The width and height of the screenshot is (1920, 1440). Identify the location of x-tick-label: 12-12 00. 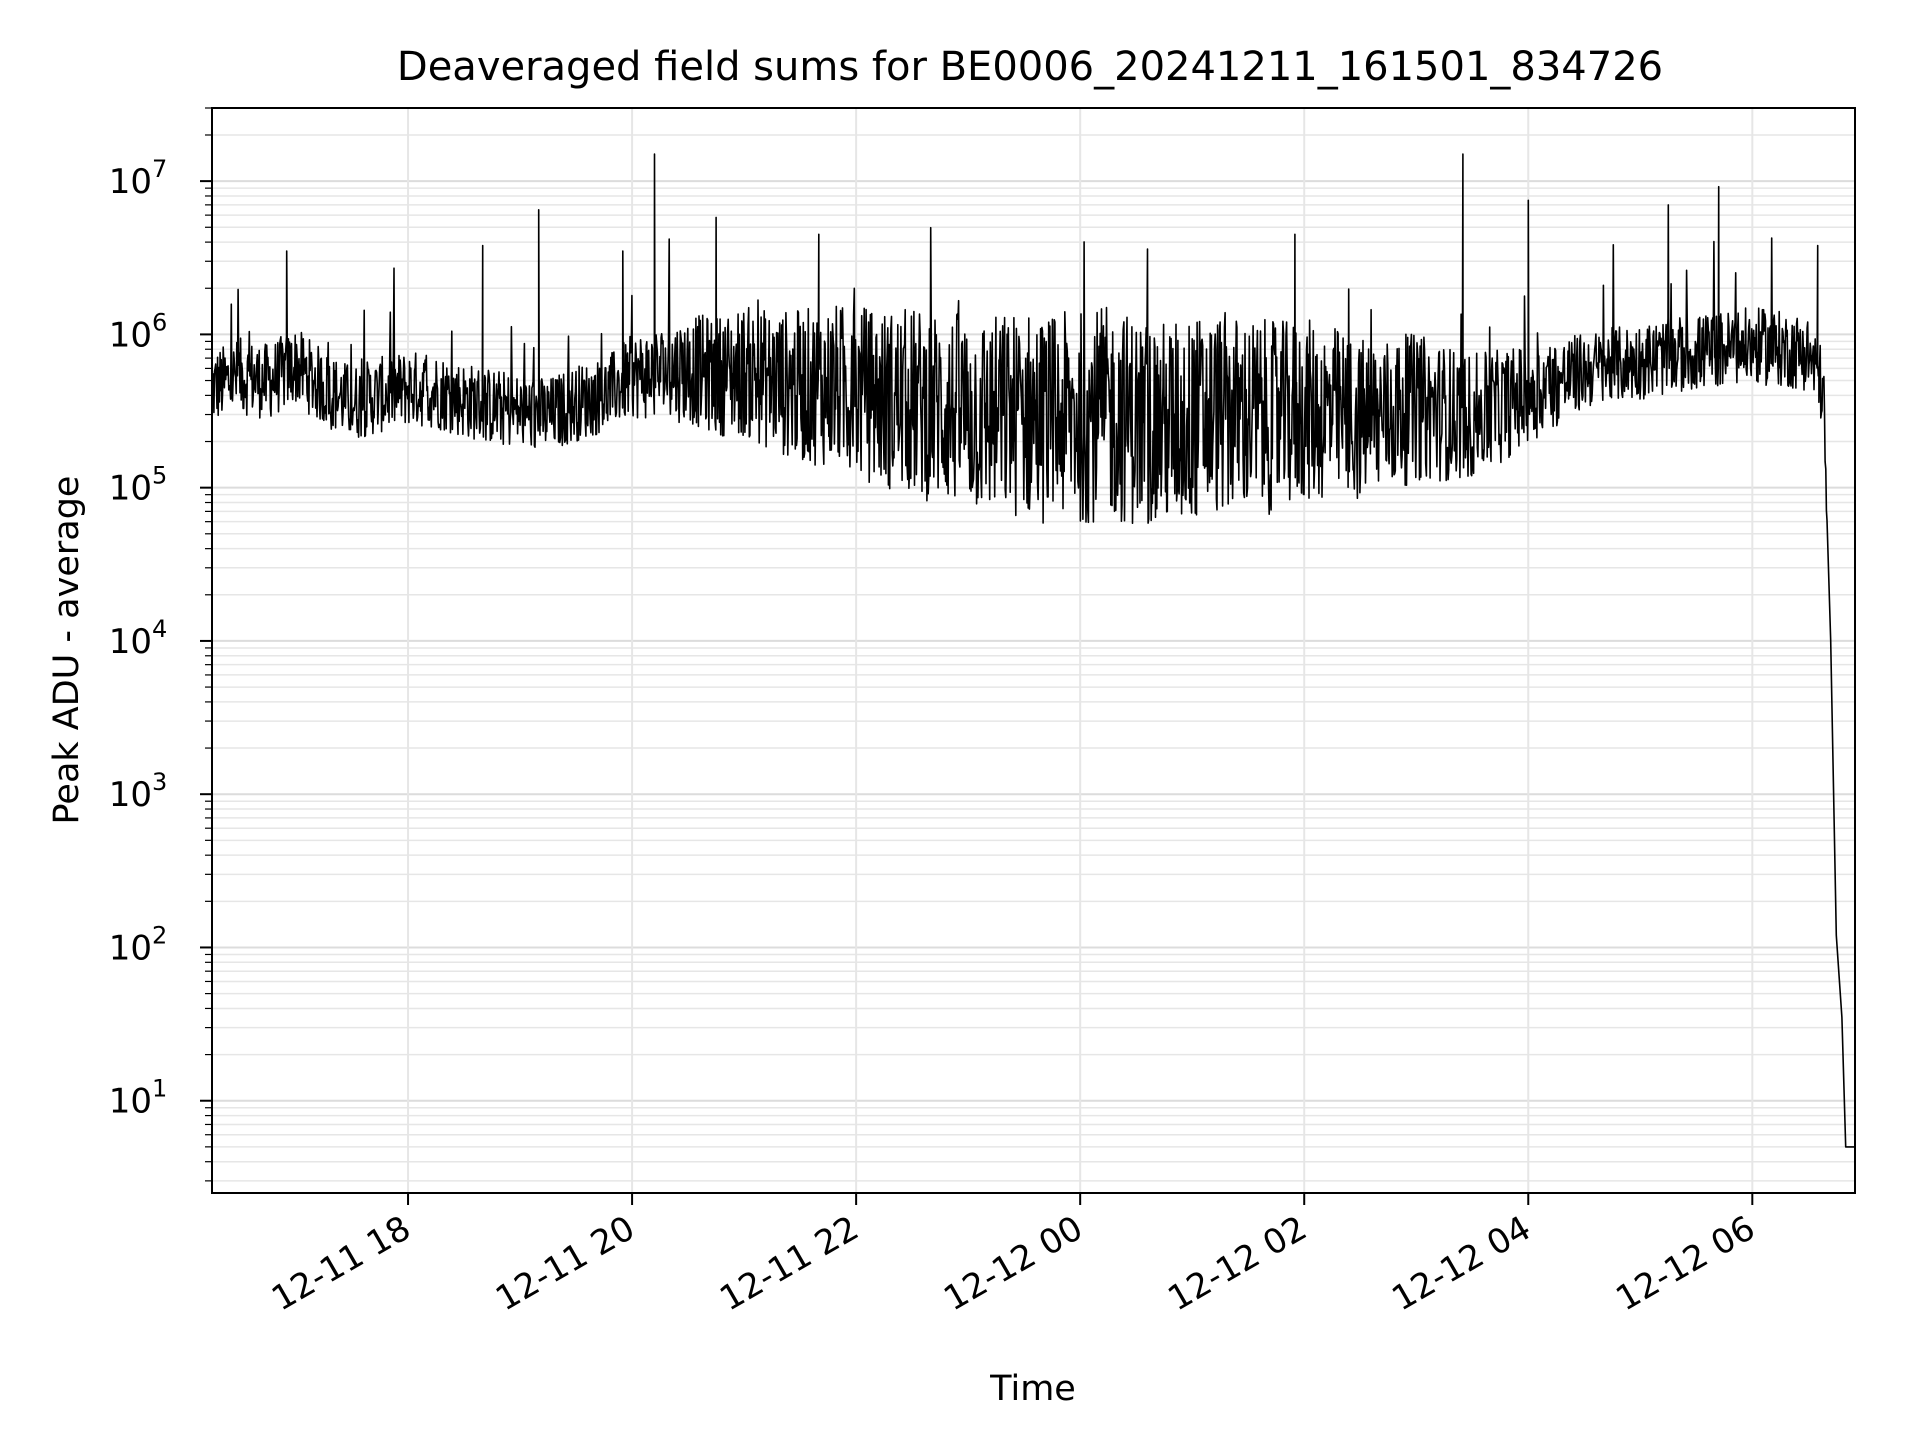
(1013, 1263).